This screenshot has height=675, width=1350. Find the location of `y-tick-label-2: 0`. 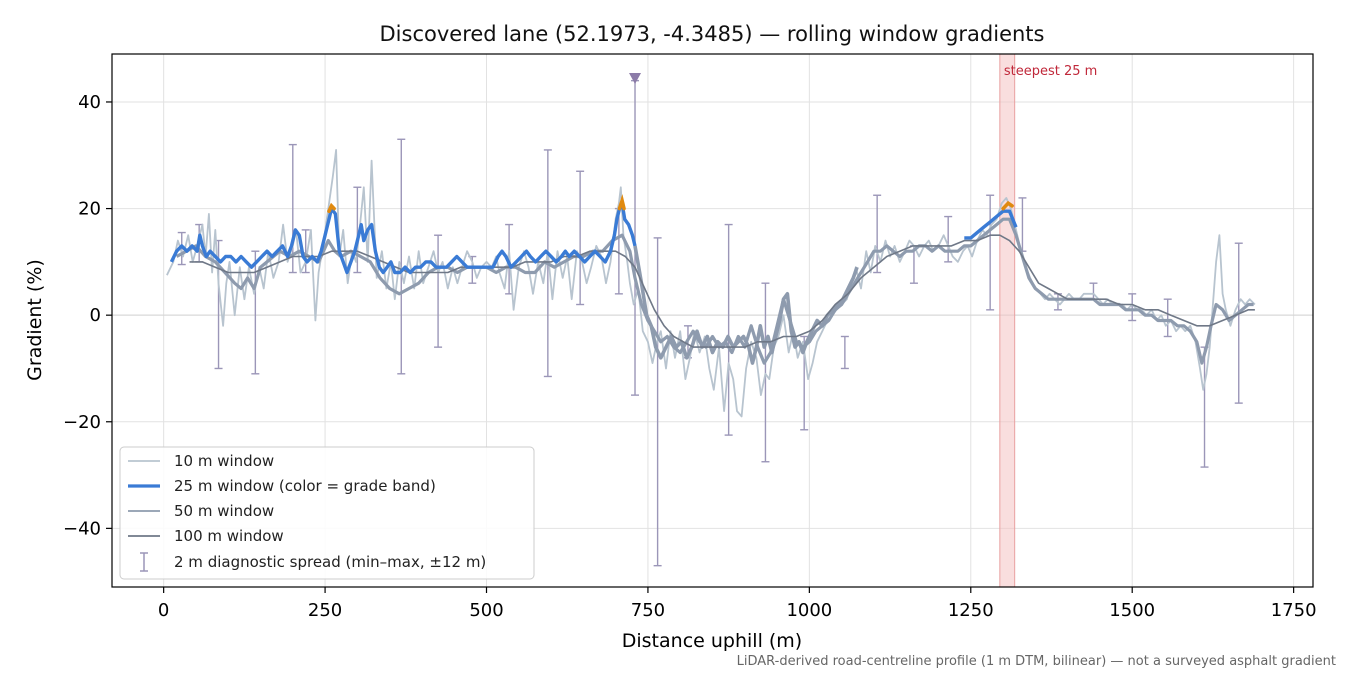

y-tick-label-2: 0 is located at coordinates (95, 315).